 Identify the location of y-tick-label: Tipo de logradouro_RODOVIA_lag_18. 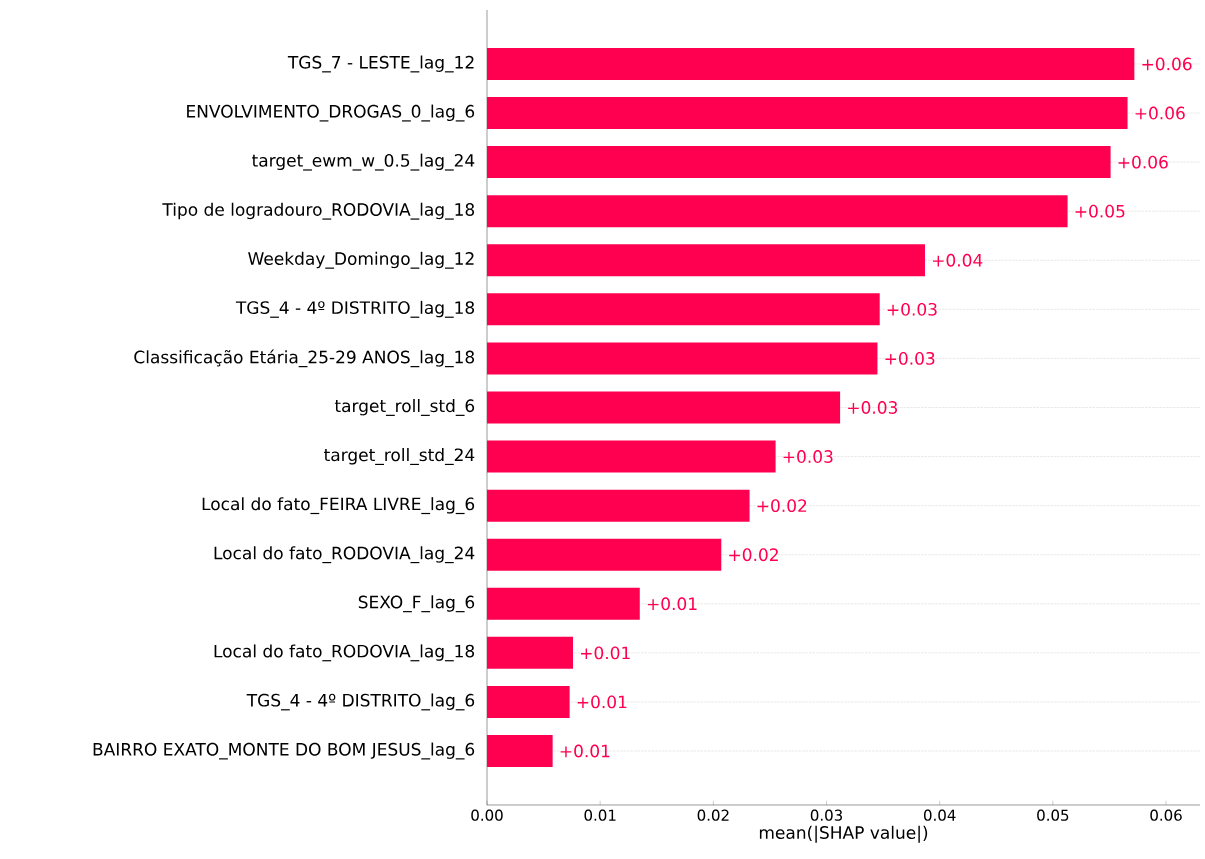
(318, 211).